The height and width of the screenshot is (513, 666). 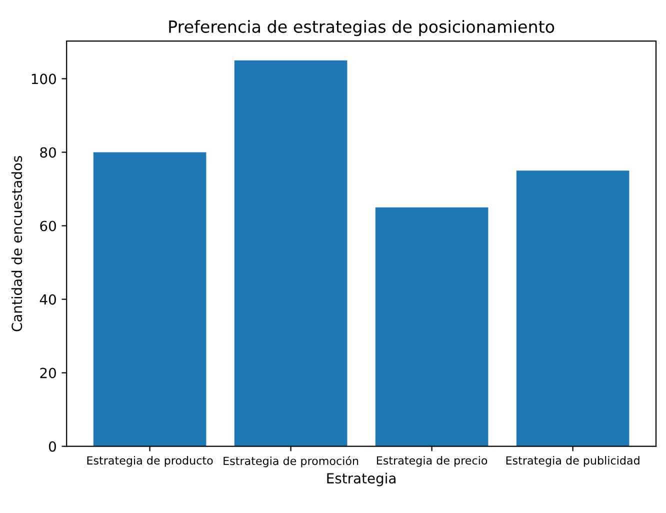 I want to click on y-tick-label: 40, so click(x=48, y=299).